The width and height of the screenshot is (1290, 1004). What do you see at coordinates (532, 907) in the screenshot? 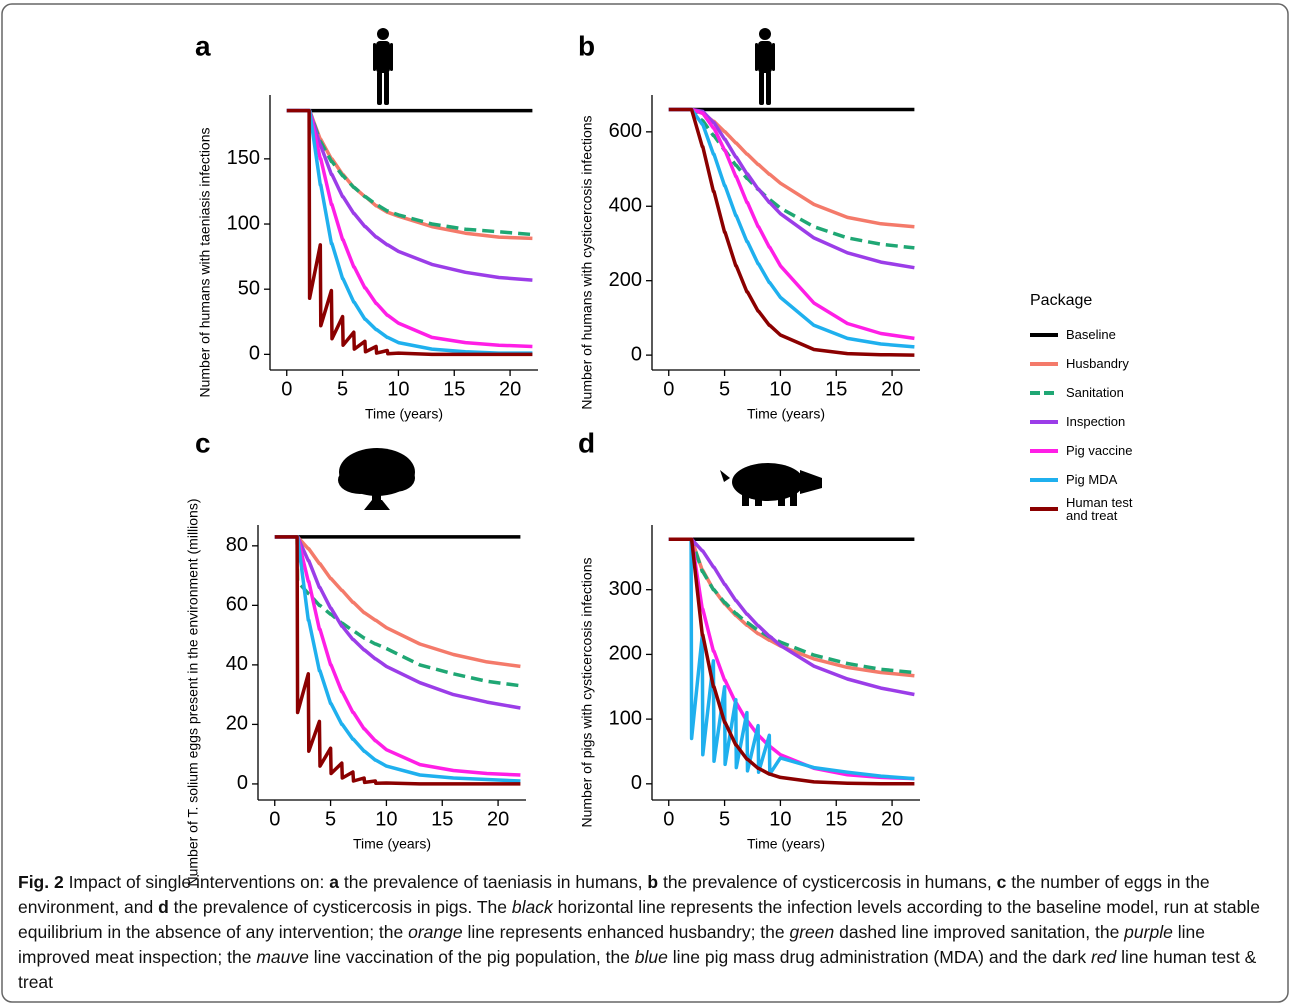
I see `caption-text: black` at bounding box center [532, 907].